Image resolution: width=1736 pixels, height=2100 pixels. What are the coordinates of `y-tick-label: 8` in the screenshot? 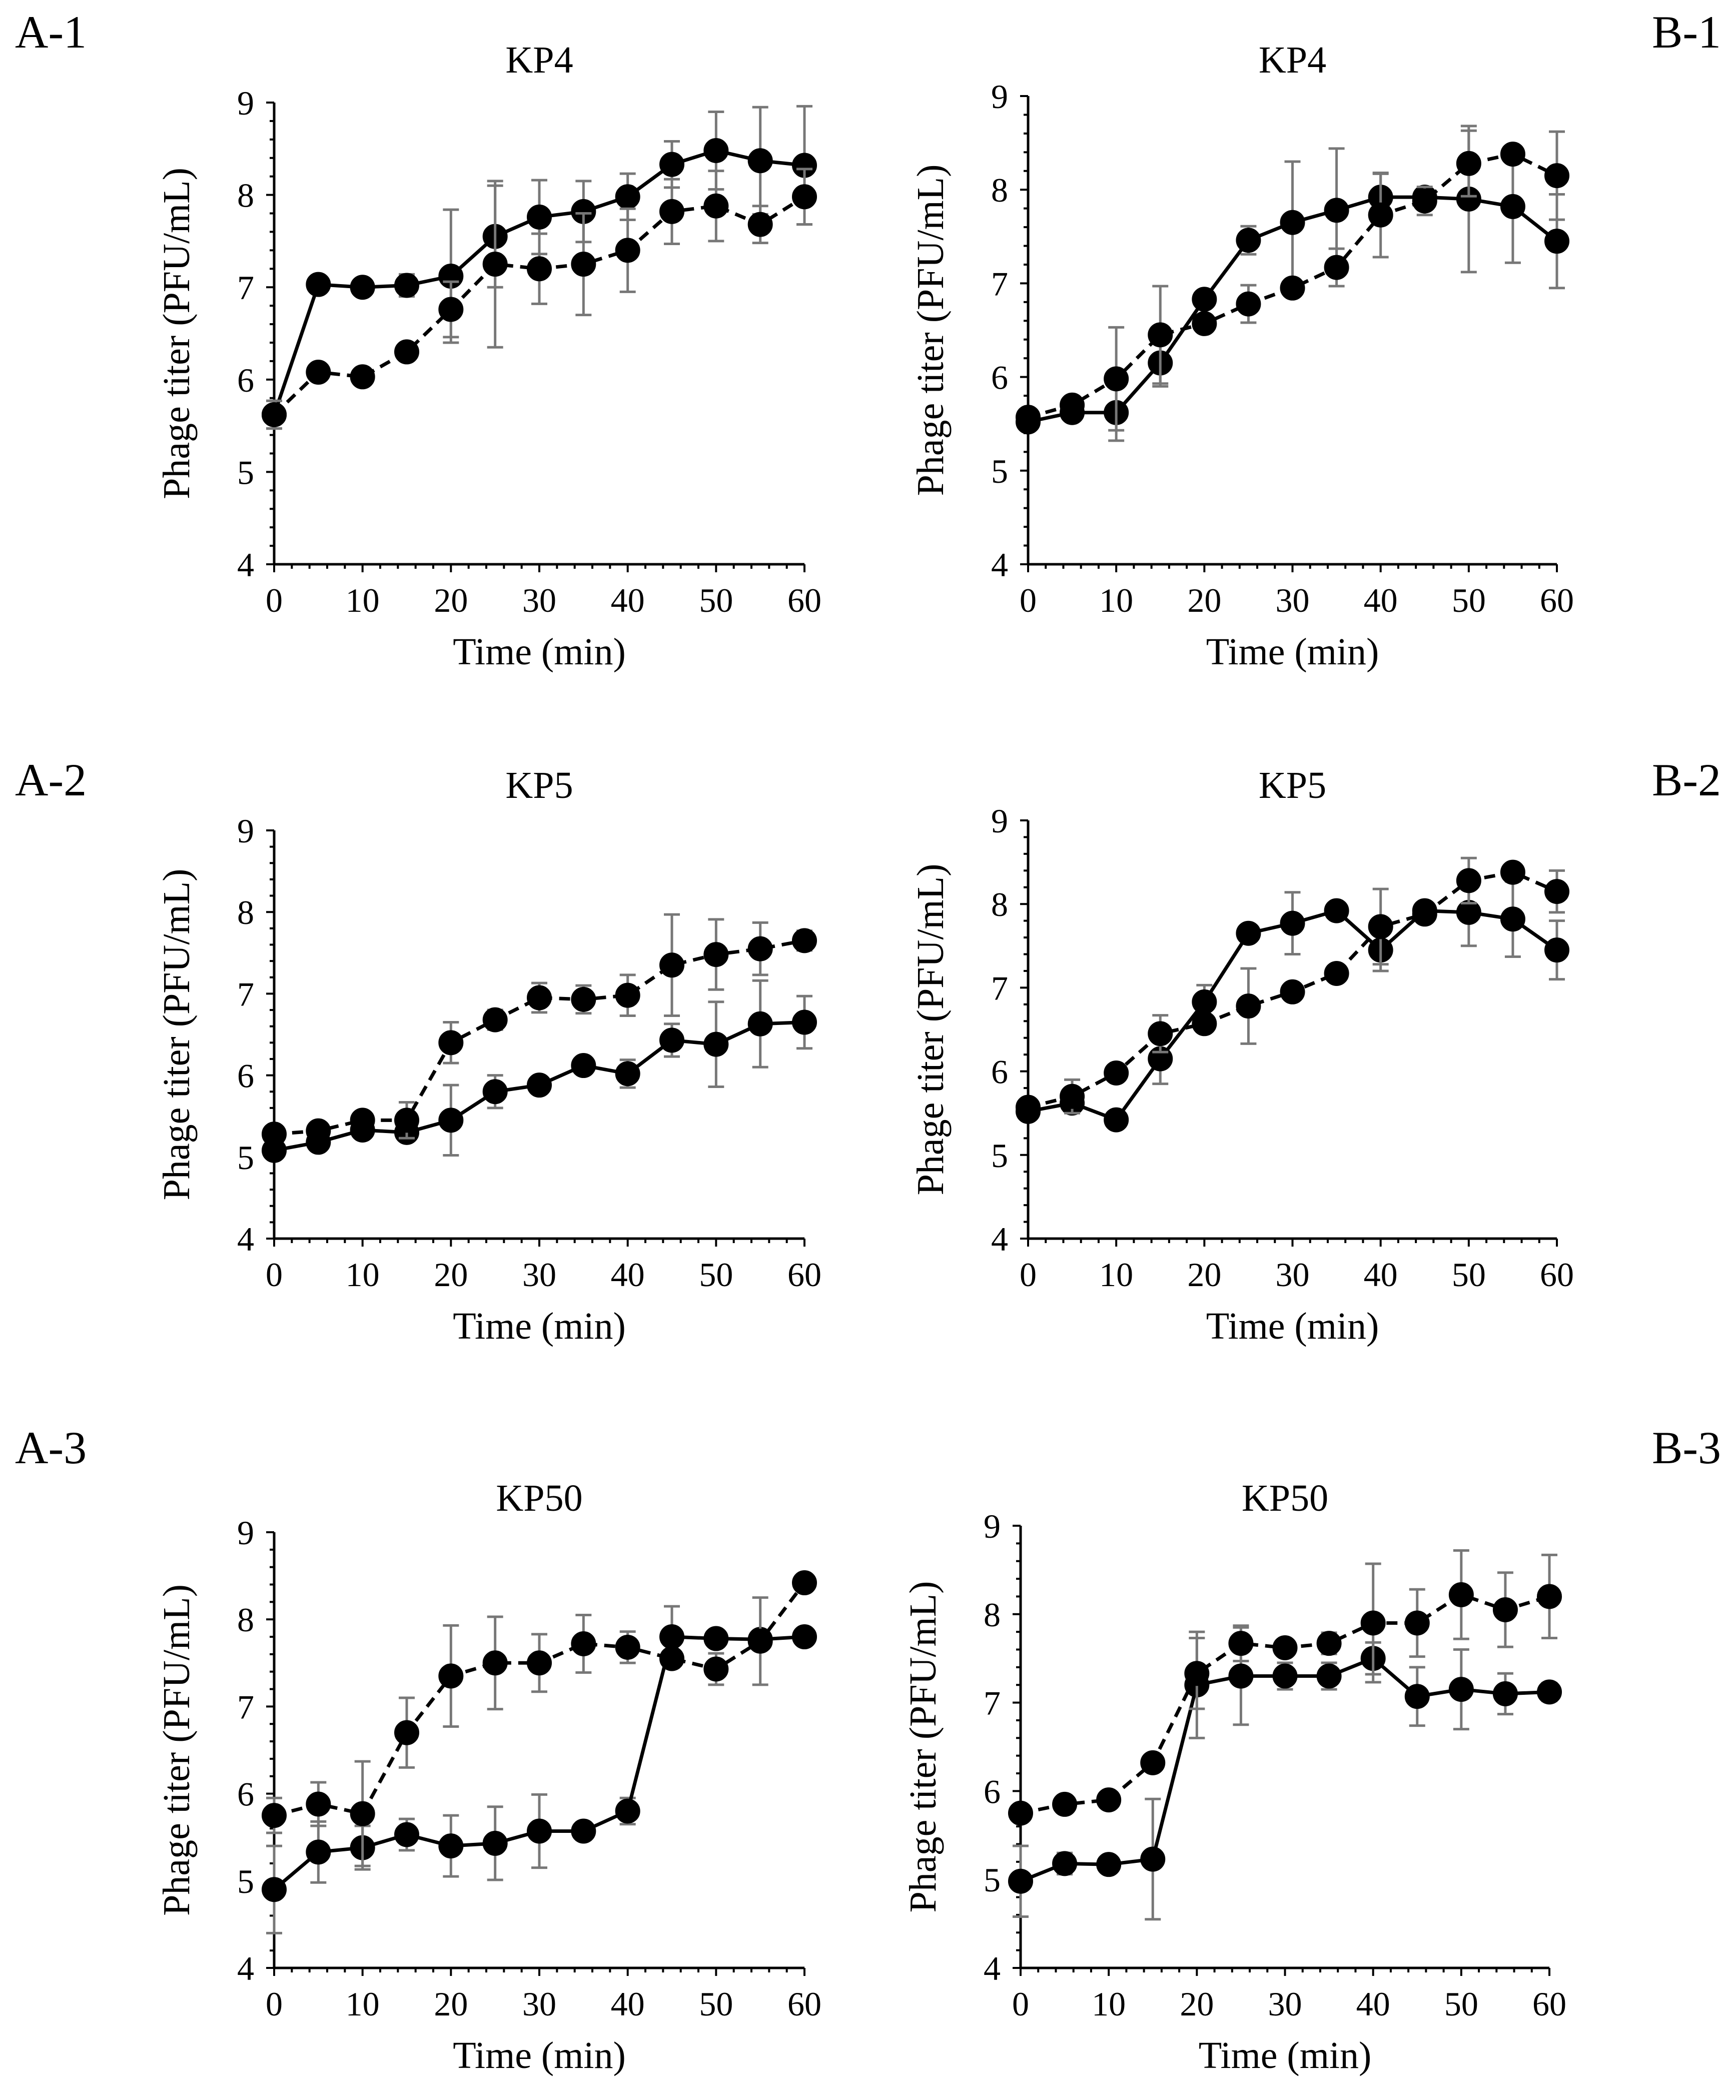 It's located at (245, 1620).